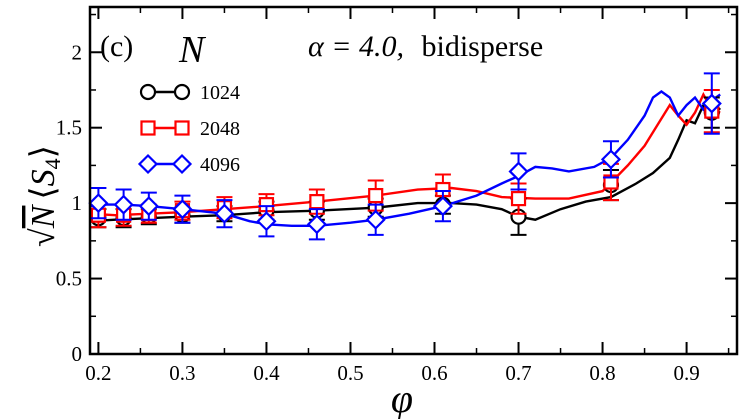 The image size is (747, 419). Describe the element at coordinates (43, 177) in the screenshot. I see `y-axis-label-s: S` at that location.